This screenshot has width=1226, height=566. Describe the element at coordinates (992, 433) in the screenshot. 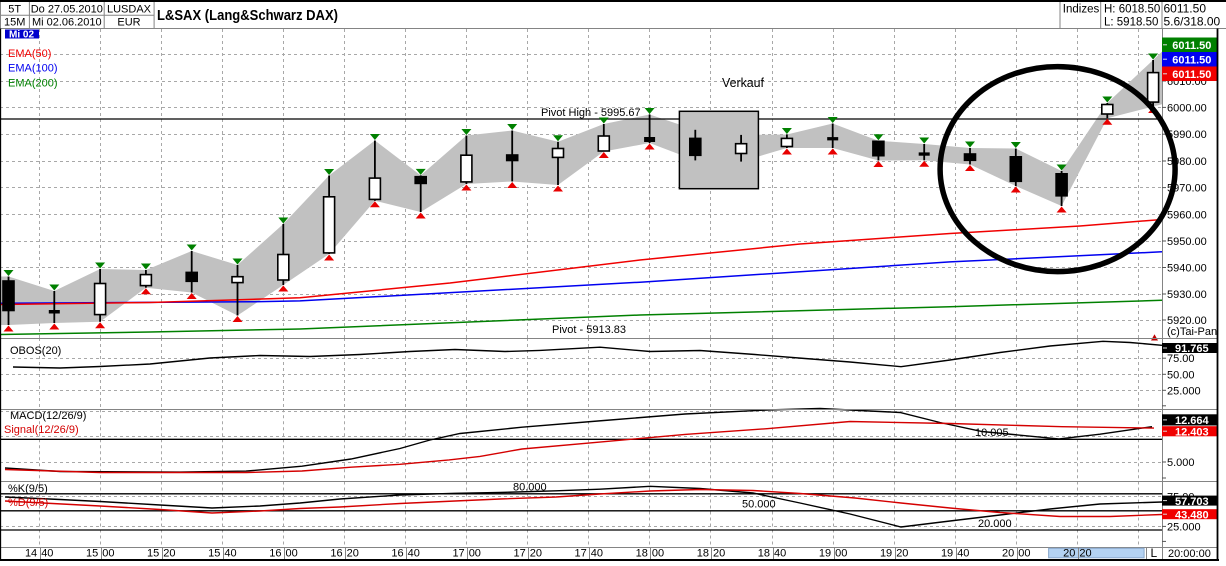

I see `svg-text: 10.005` at that location.